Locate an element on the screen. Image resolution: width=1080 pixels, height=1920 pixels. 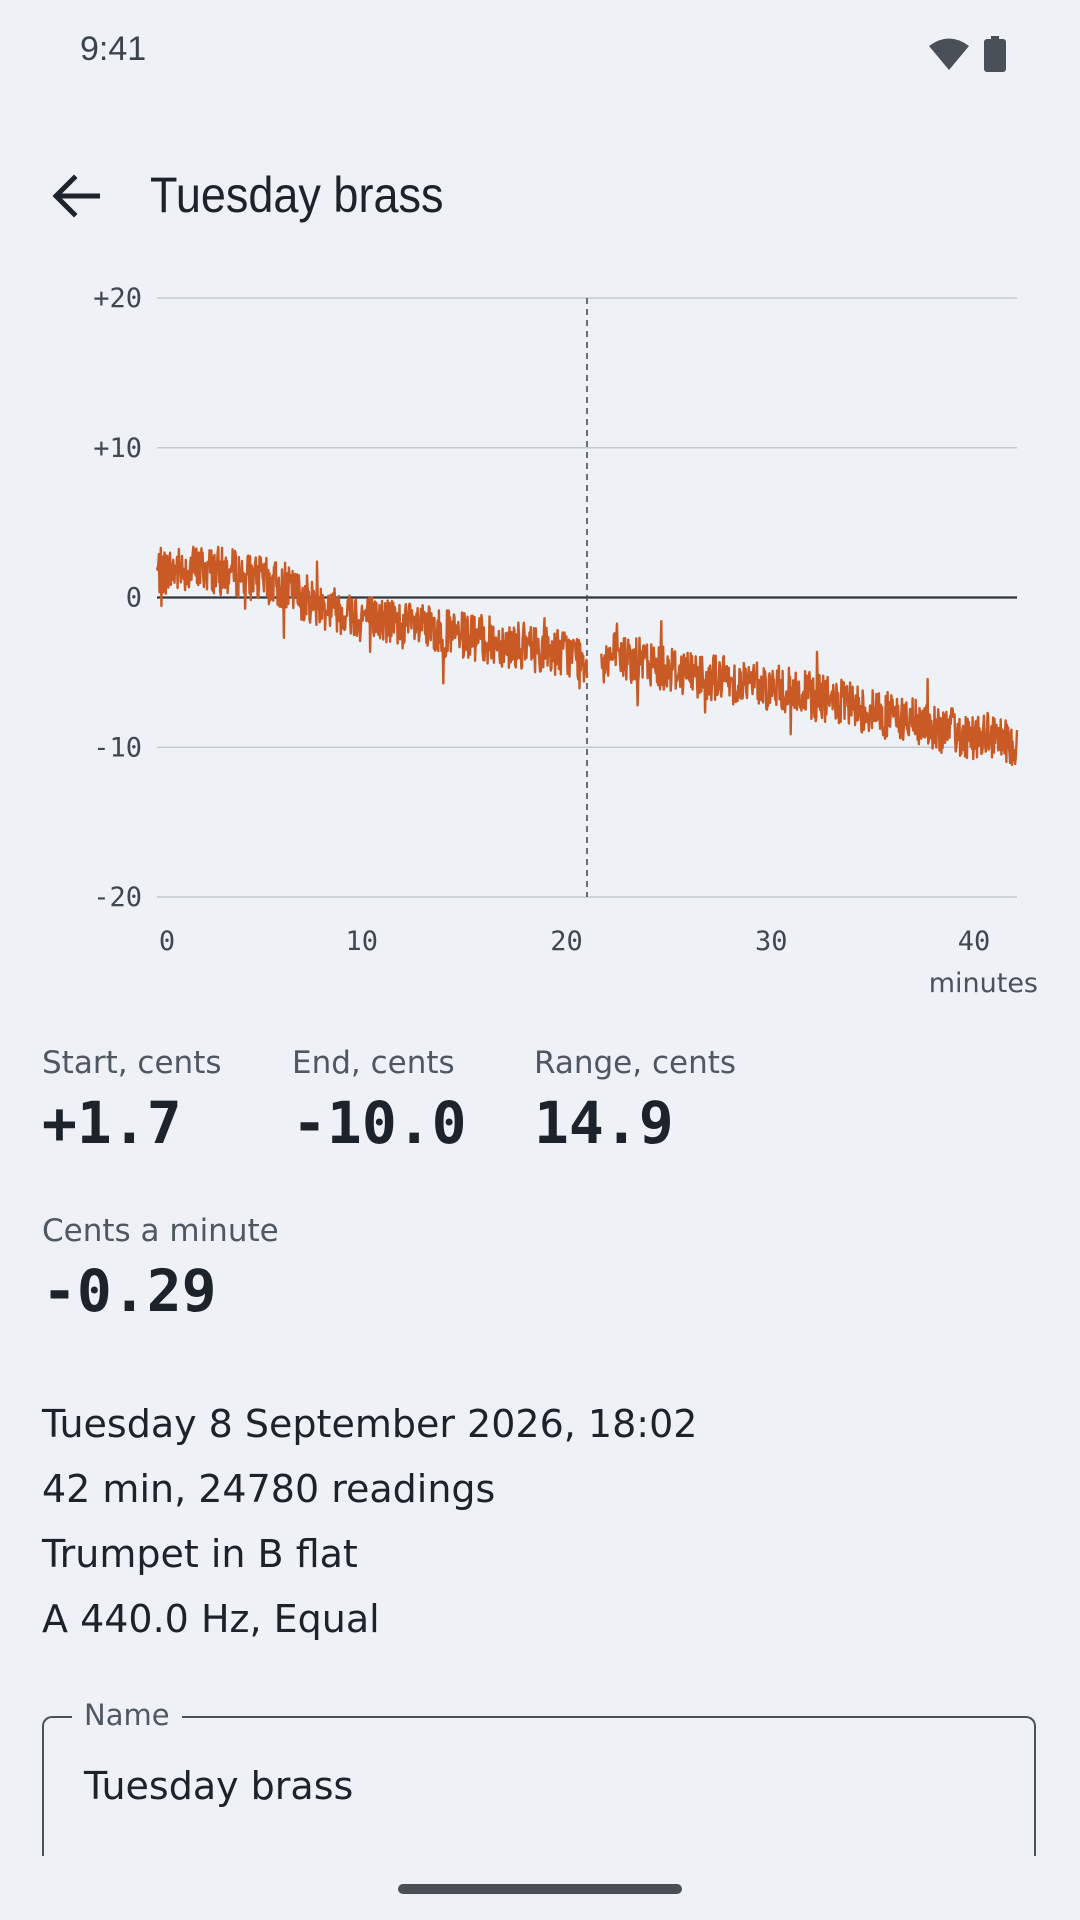
stat-rate-value: -0.29 is located at coordinates (129, 1291).